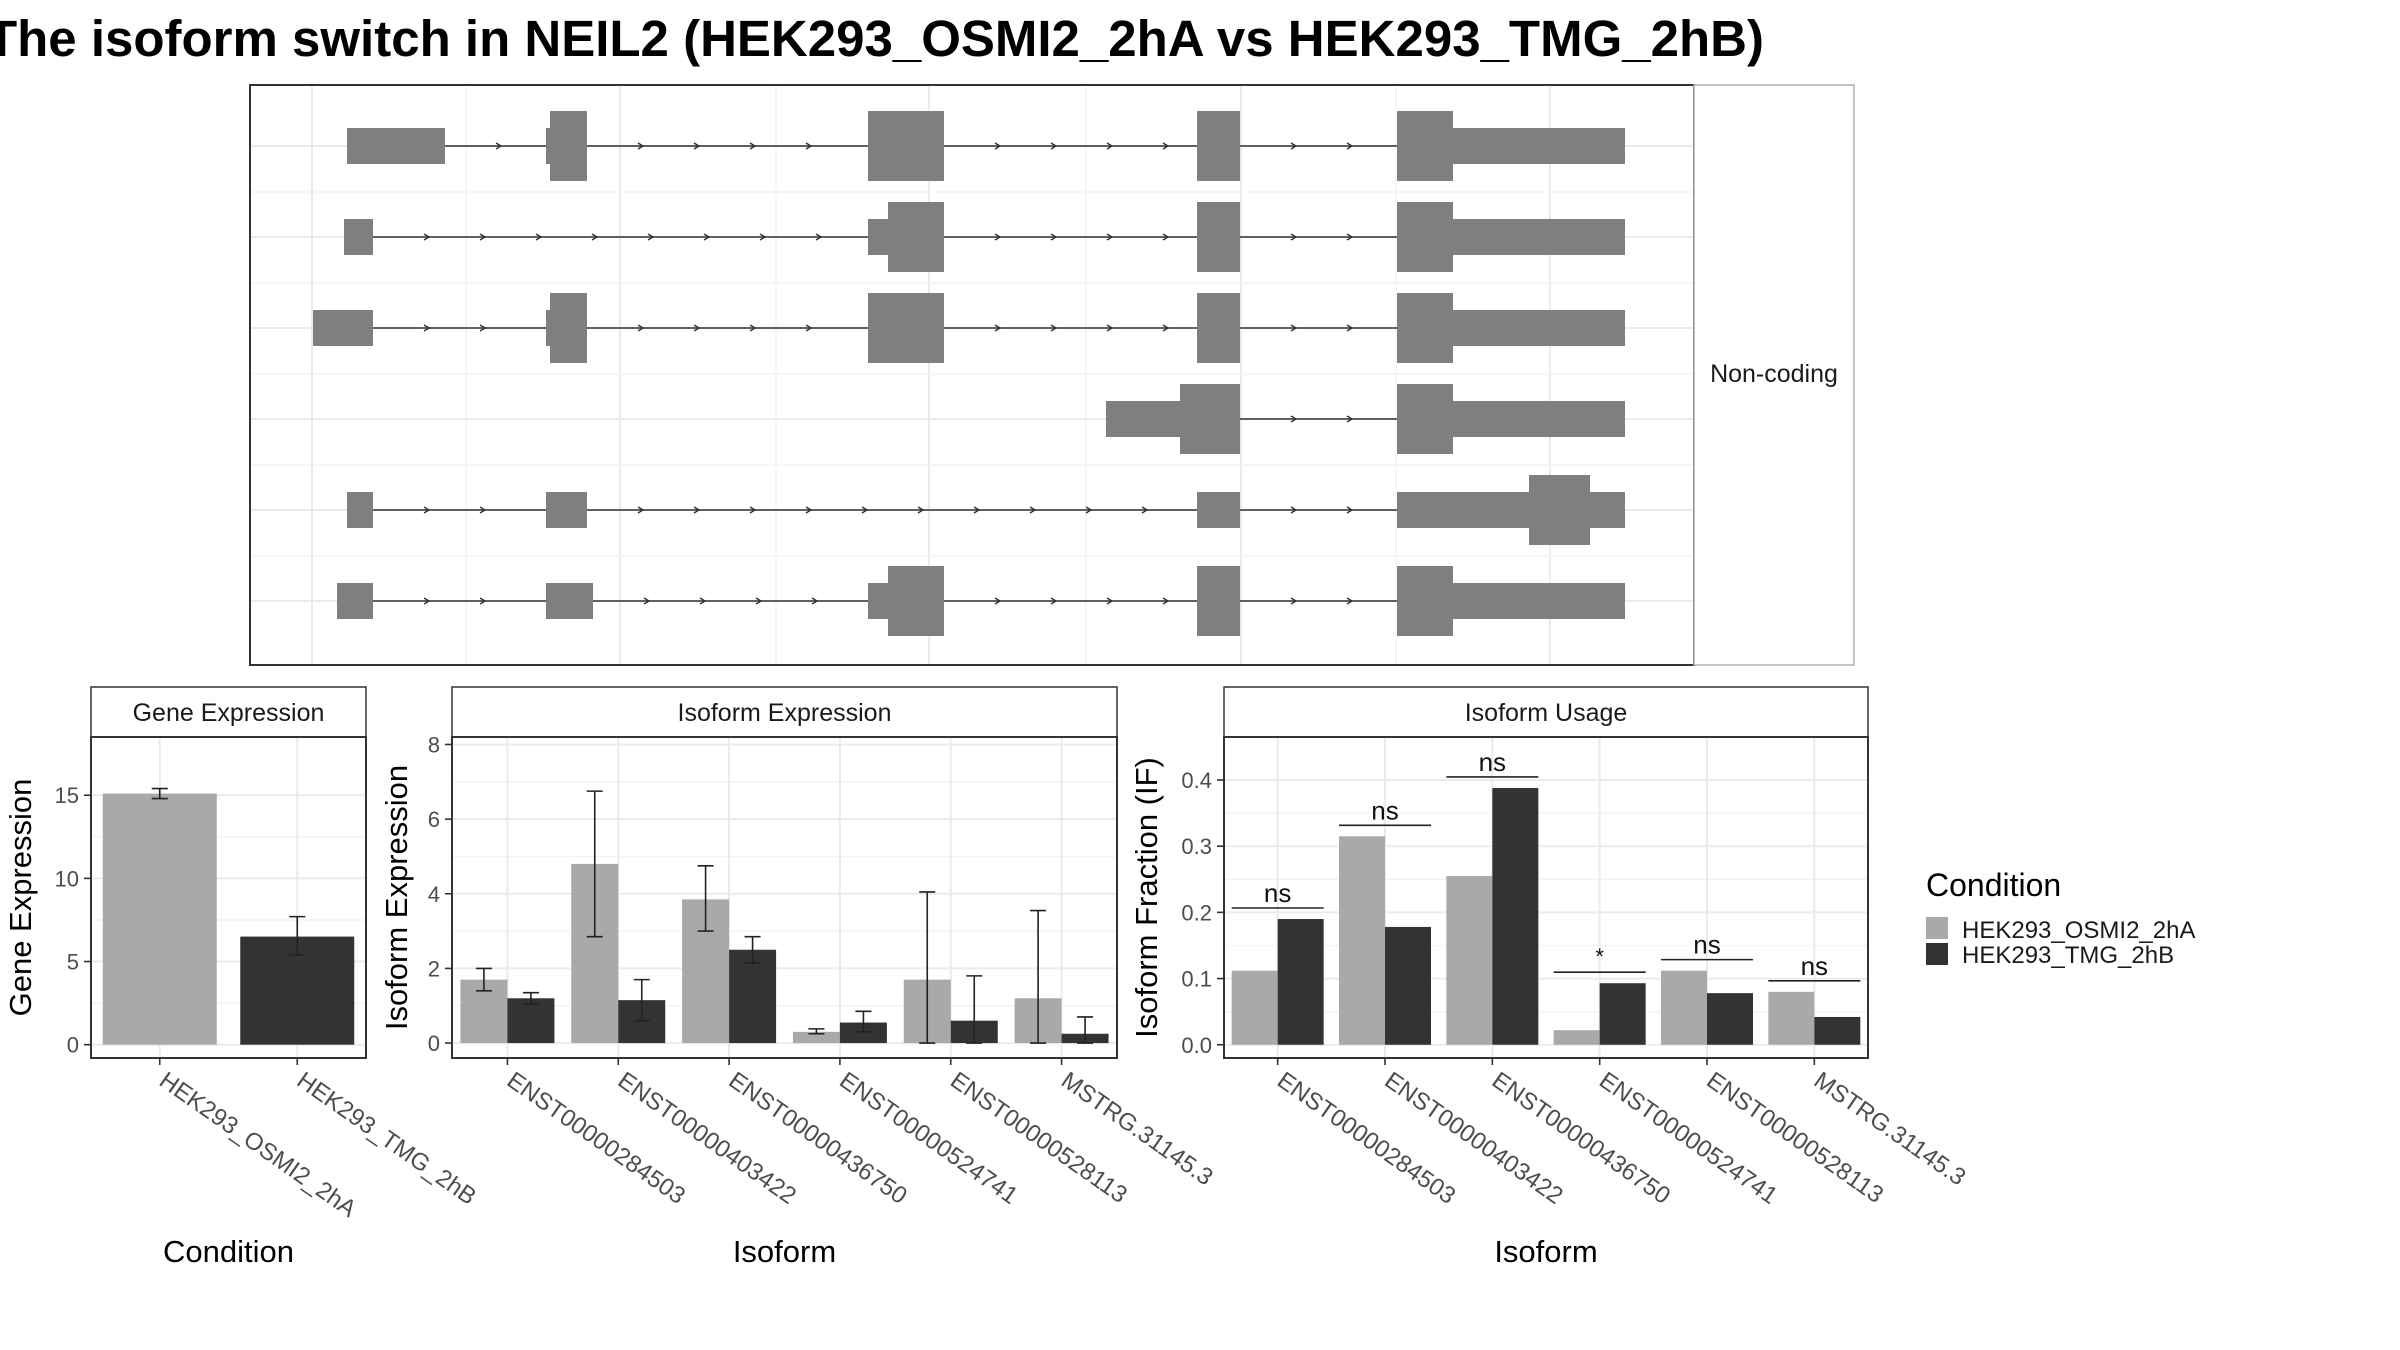  Describe the element at coordinates (784, 897) in the screenshot. I see `panel-border` at that location.